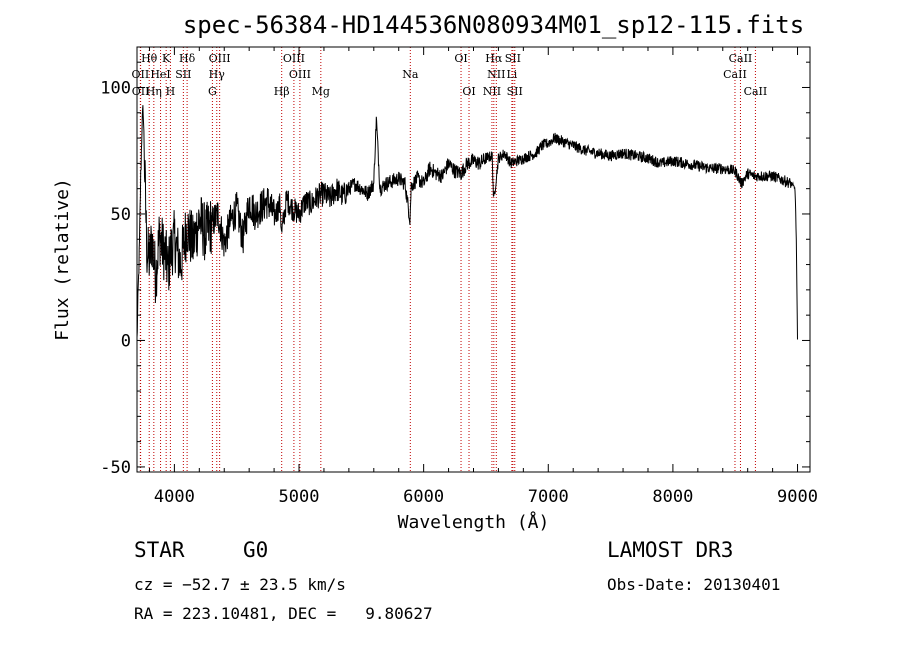  What do you see at coordinates (299, 497) in the screenshot?
I see `x-tick-label: 5000` at bounding box center [299, 497].